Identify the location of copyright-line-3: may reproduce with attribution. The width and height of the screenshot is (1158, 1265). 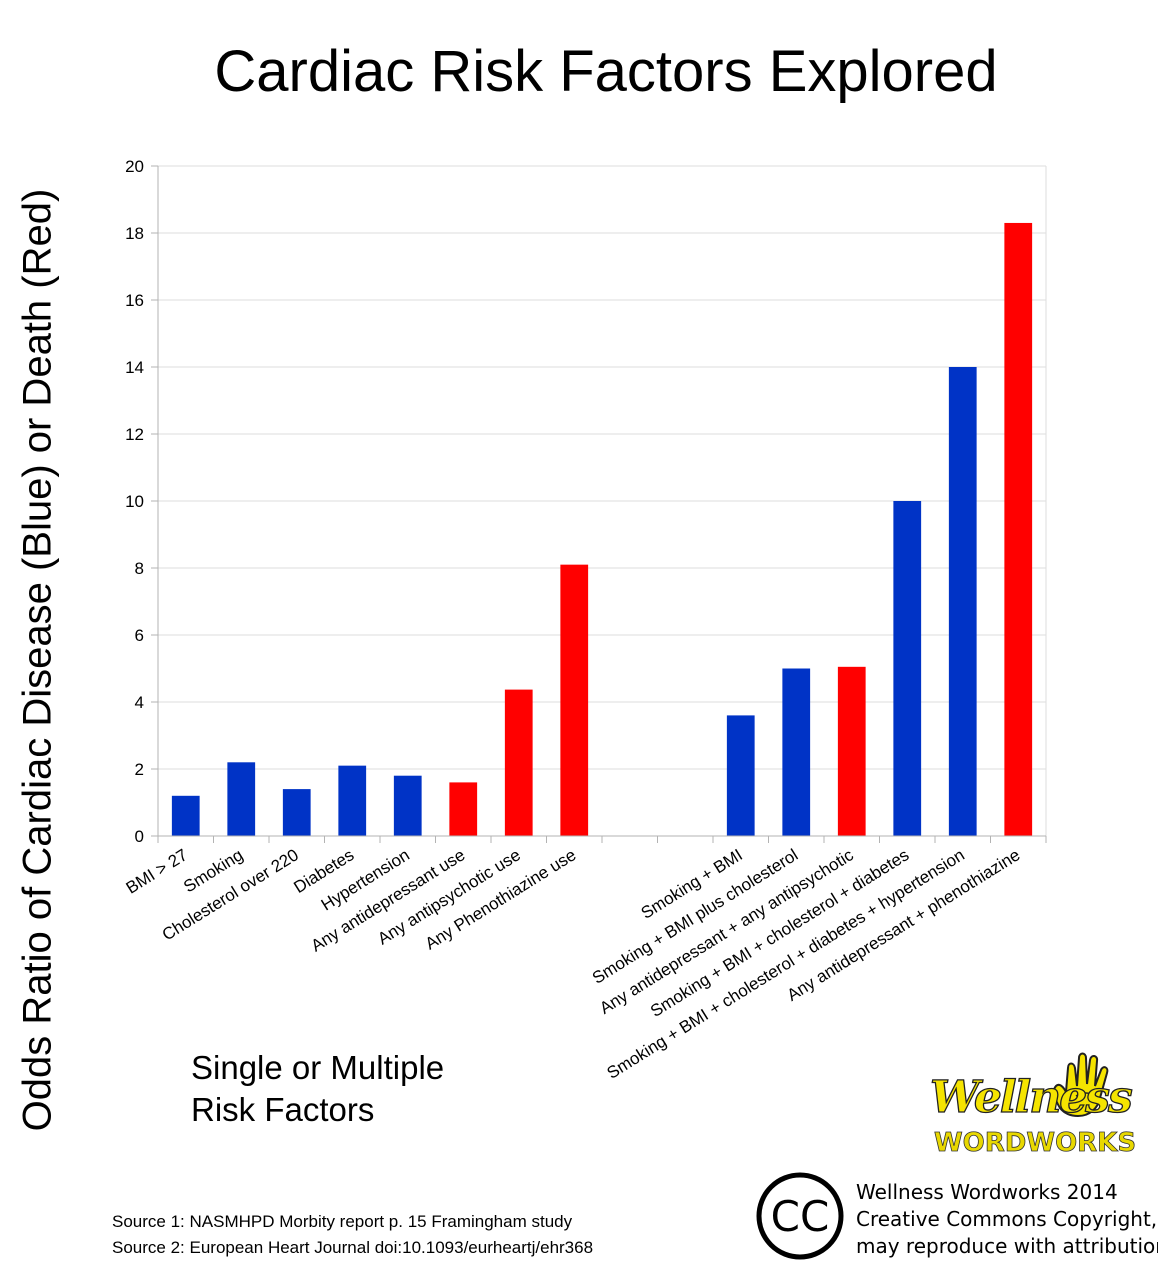
(1007, 1246).